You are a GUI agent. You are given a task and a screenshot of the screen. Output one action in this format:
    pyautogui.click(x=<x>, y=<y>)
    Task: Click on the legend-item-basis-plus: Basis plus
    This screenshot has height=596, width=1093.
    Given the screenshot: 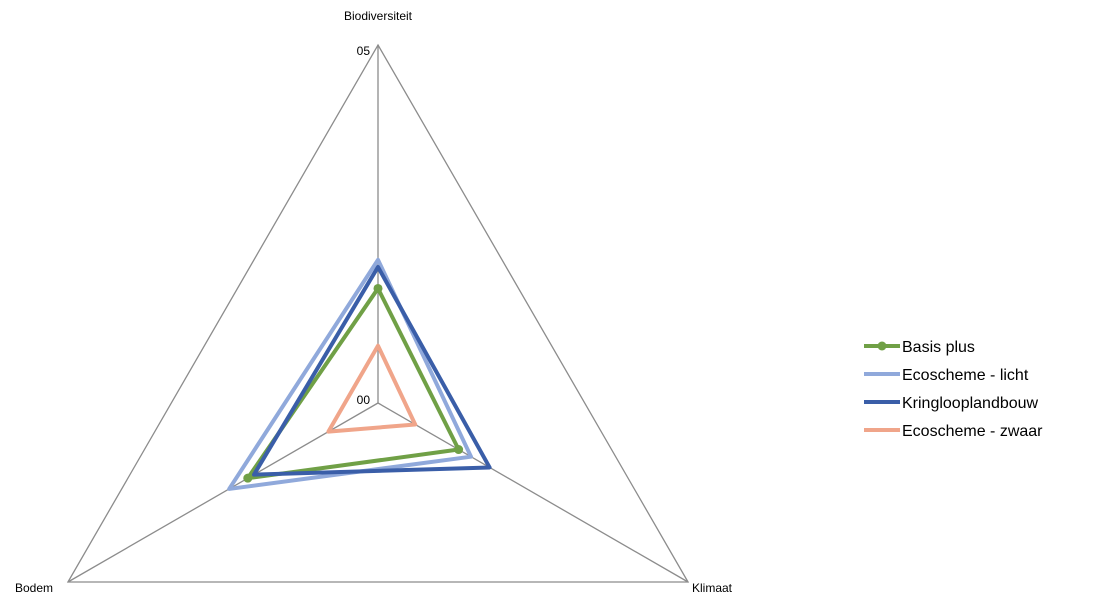 What is the action you would take?
    pyautogui.click(x=919, y=347)
    